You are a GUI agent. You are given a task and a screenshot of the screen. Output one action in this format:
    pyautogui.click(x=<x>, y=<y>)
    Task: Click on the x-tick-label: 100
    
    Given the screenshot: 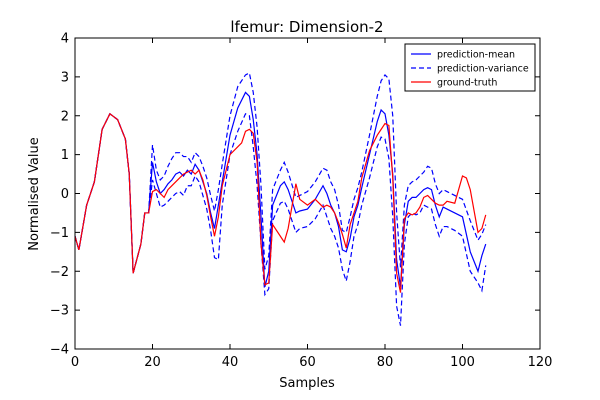 What is the action you would take?
    pyautogui.click(x=462, y=362)
    